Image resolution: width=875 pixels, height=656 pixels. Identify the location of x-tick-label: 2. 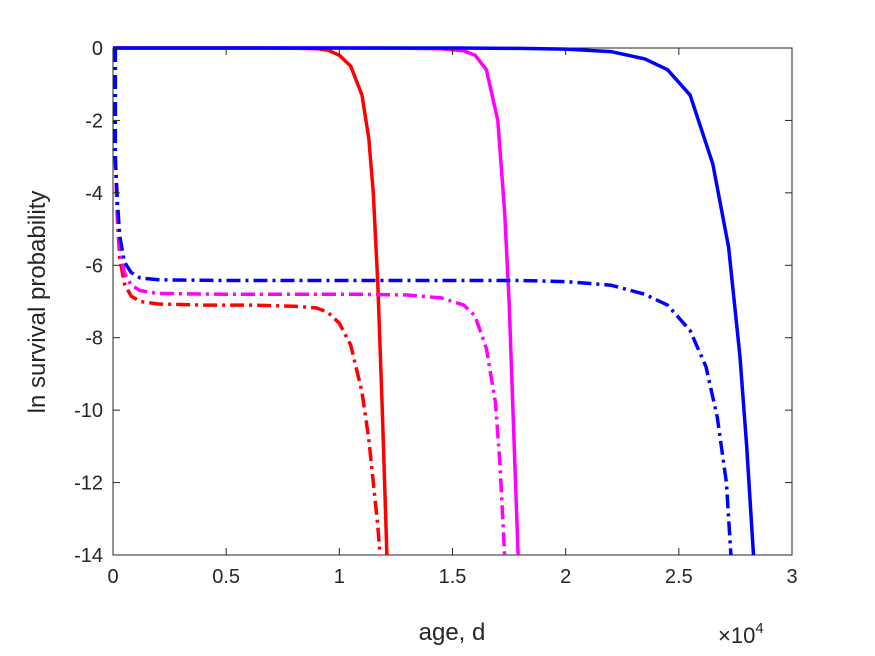
(565, 577).